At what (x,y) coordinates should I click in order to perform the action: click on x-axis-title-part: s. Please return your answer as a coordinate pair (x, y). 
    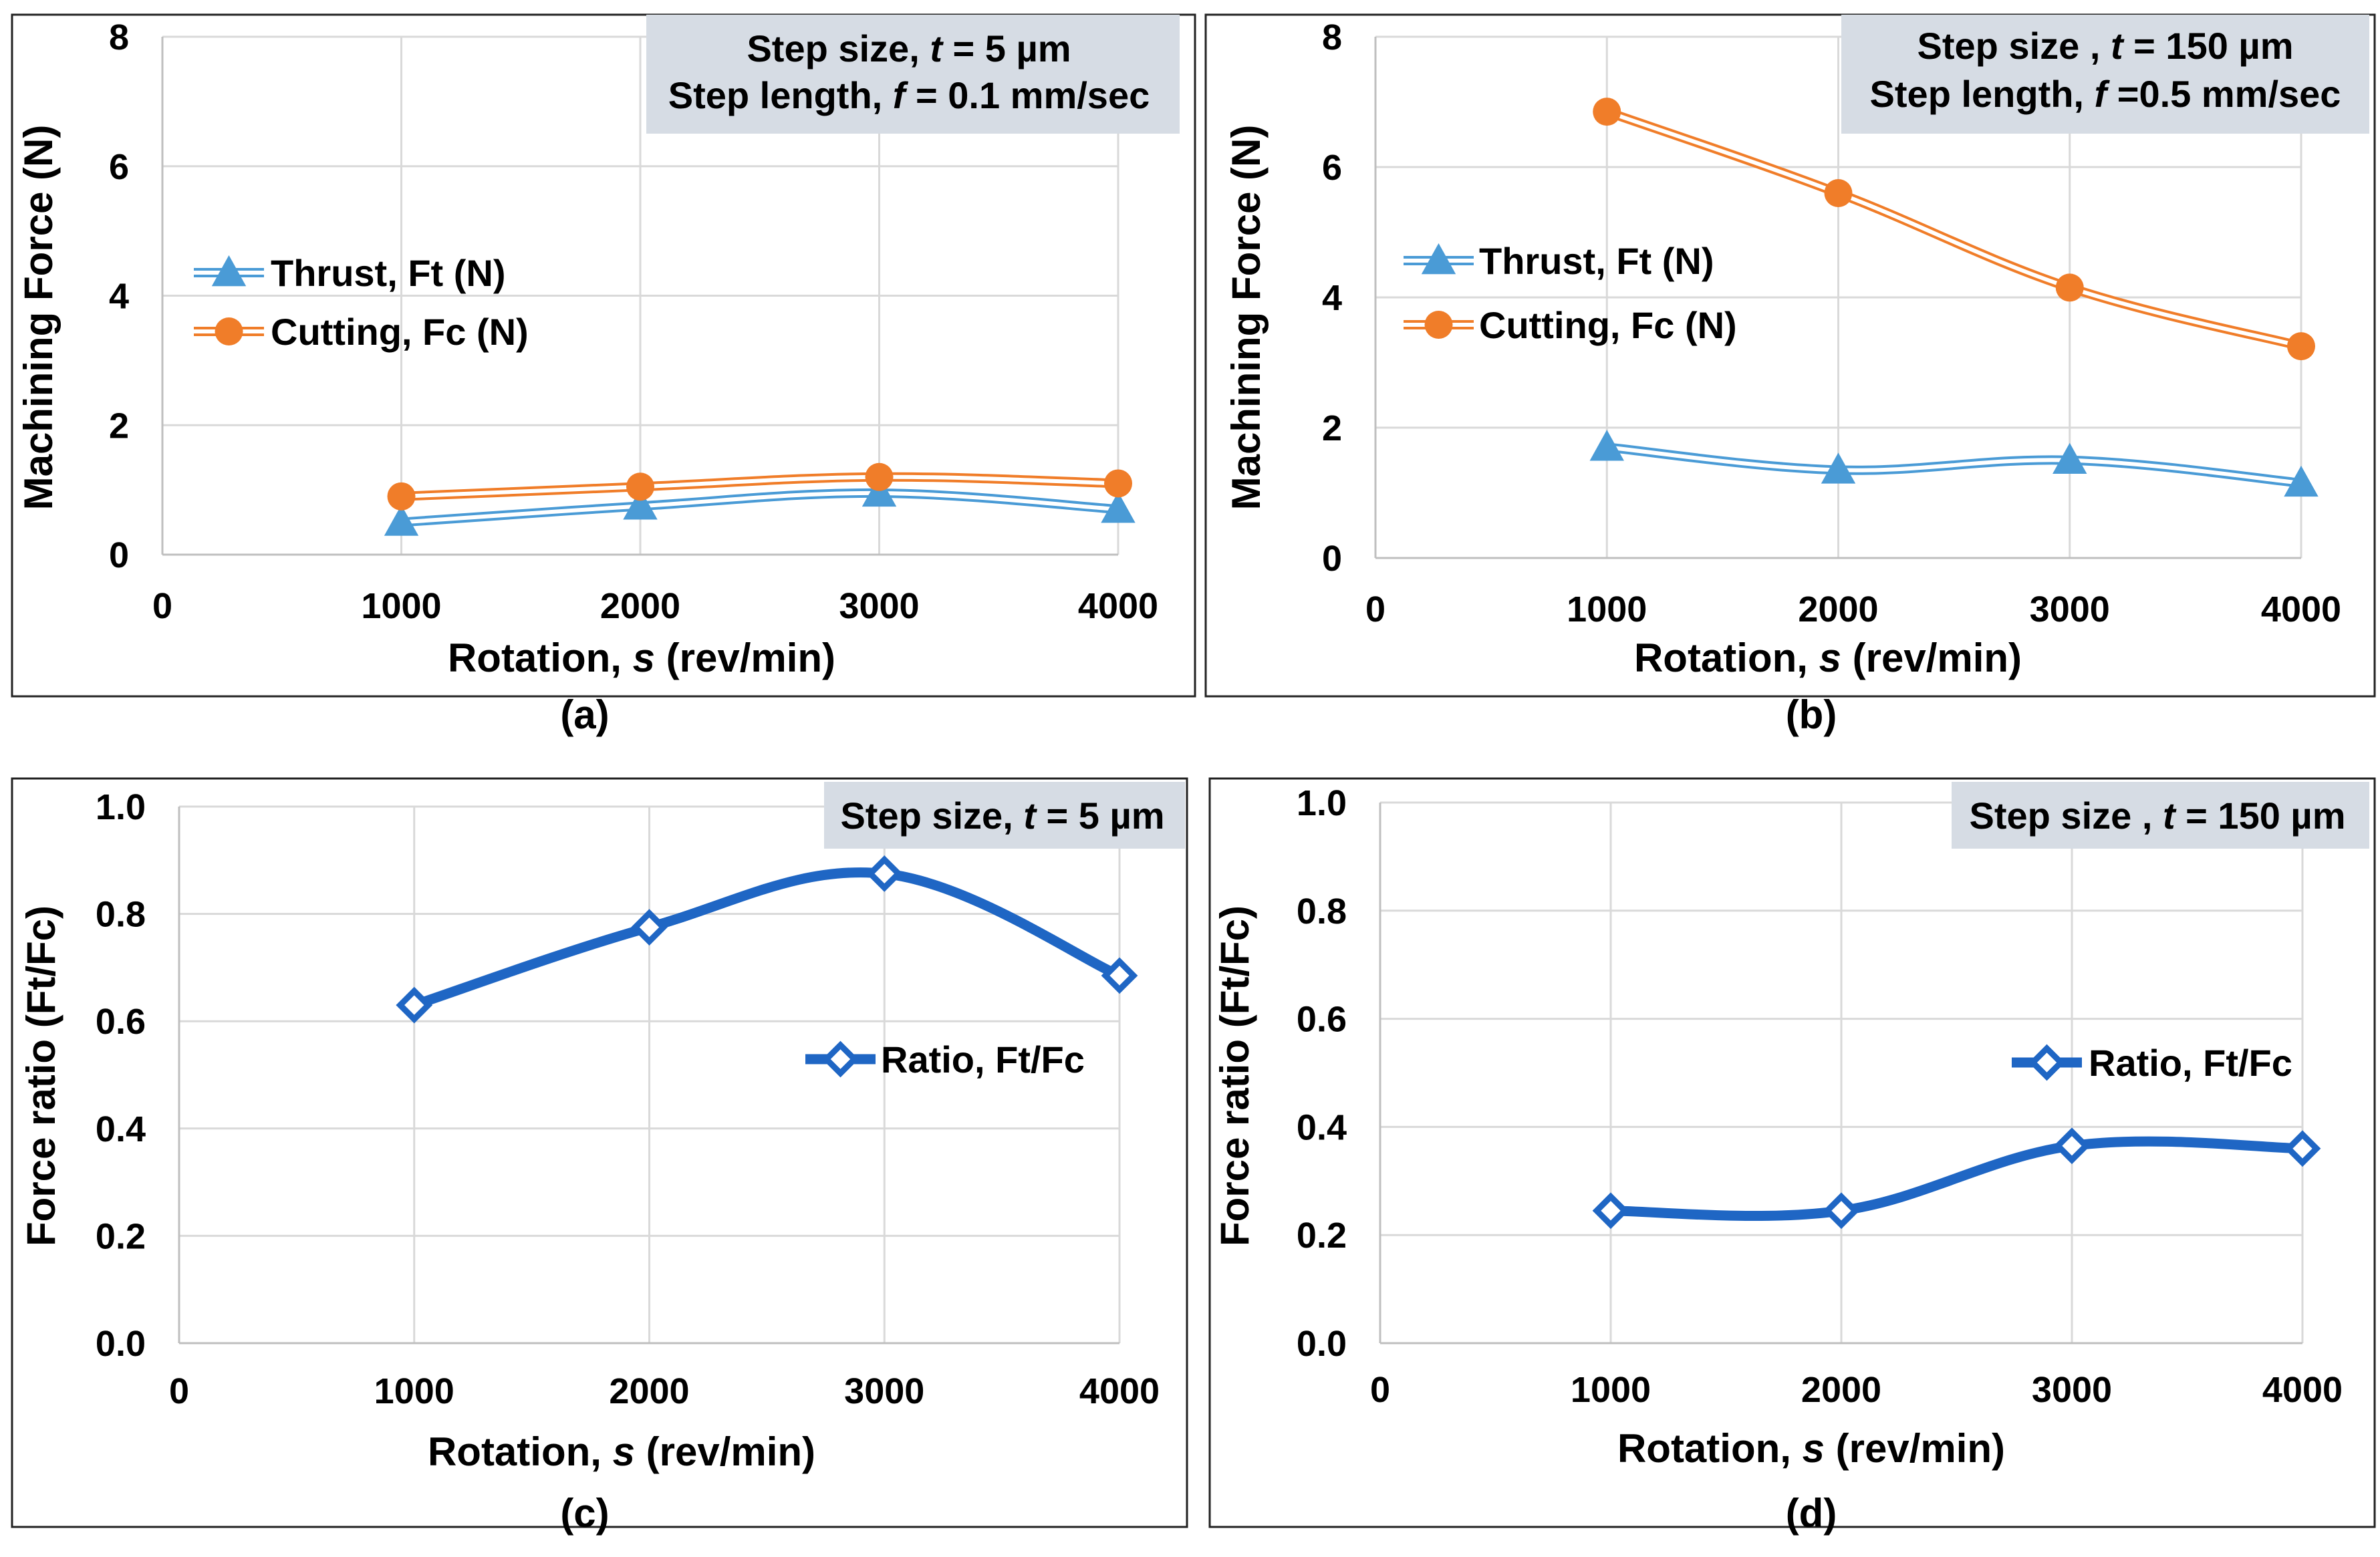
    Looking at the image, I should click on (624, 1451).